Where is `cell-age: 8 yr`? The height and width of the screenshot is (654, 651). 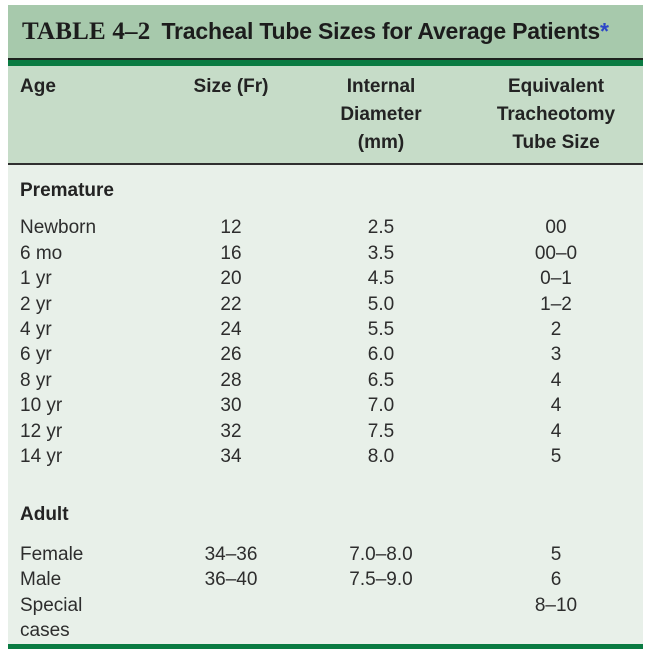
cell-age: 8 yr is located at coordinates (36, 380).